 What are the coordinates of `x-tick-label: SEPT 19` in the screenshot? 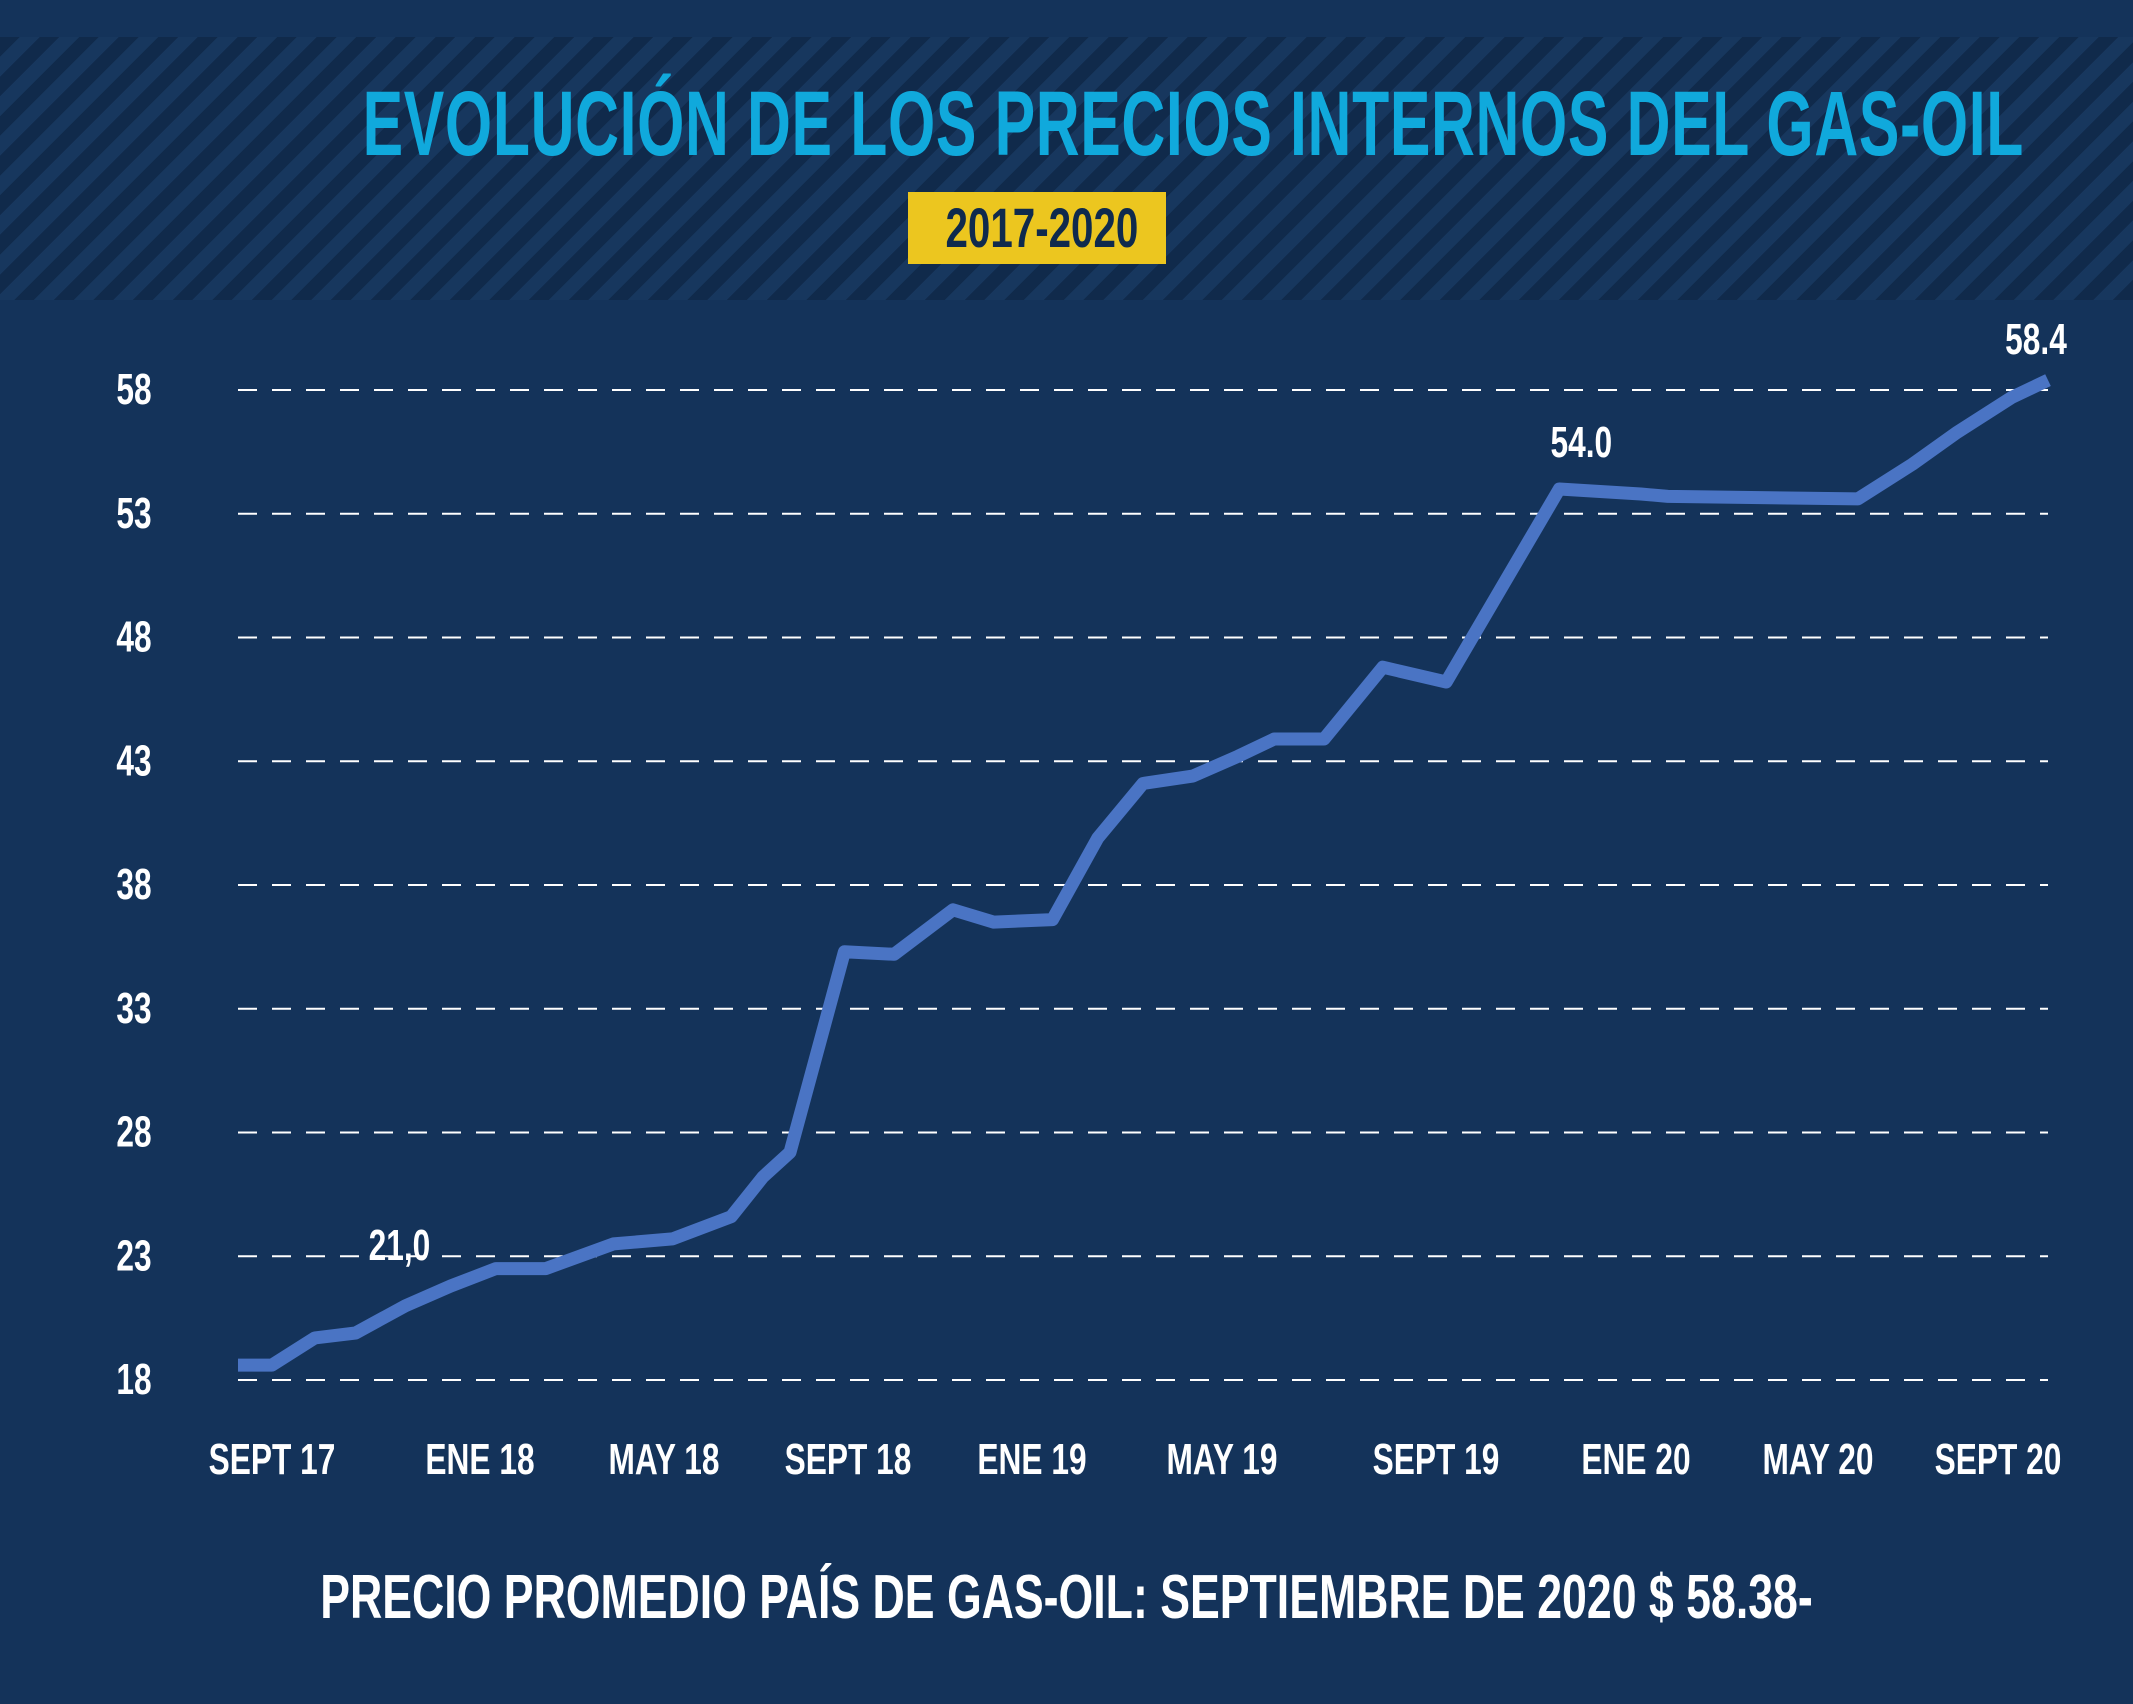 It's located at (1436, 1459).